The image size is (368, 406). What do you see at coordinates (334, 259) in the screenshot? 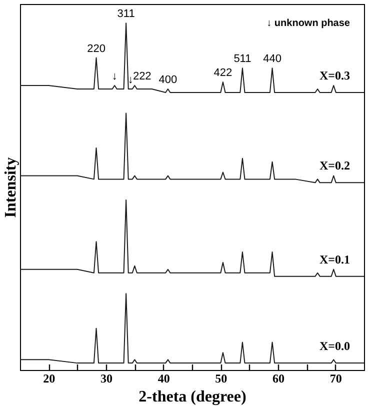
I see `series-label: X=0.1` at bounding box center [334, 259].